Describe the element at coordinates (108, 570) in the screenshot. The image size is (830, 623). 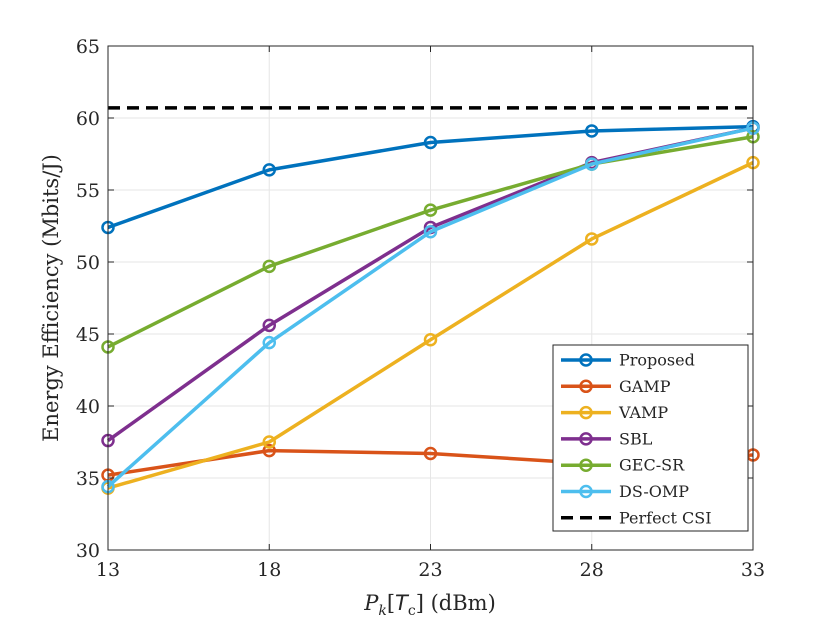
I see `x-tick-label: 13` at that location.